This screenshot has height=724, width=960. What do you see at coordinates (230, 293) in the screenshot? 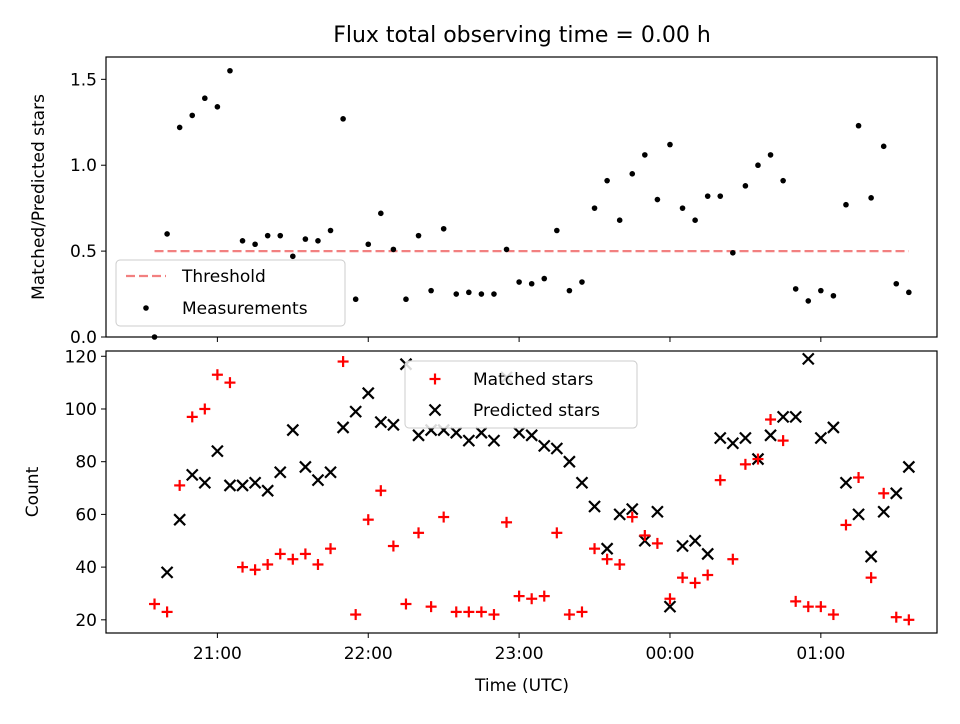
I see `top-legend-box` at bounding box center [230, 293].